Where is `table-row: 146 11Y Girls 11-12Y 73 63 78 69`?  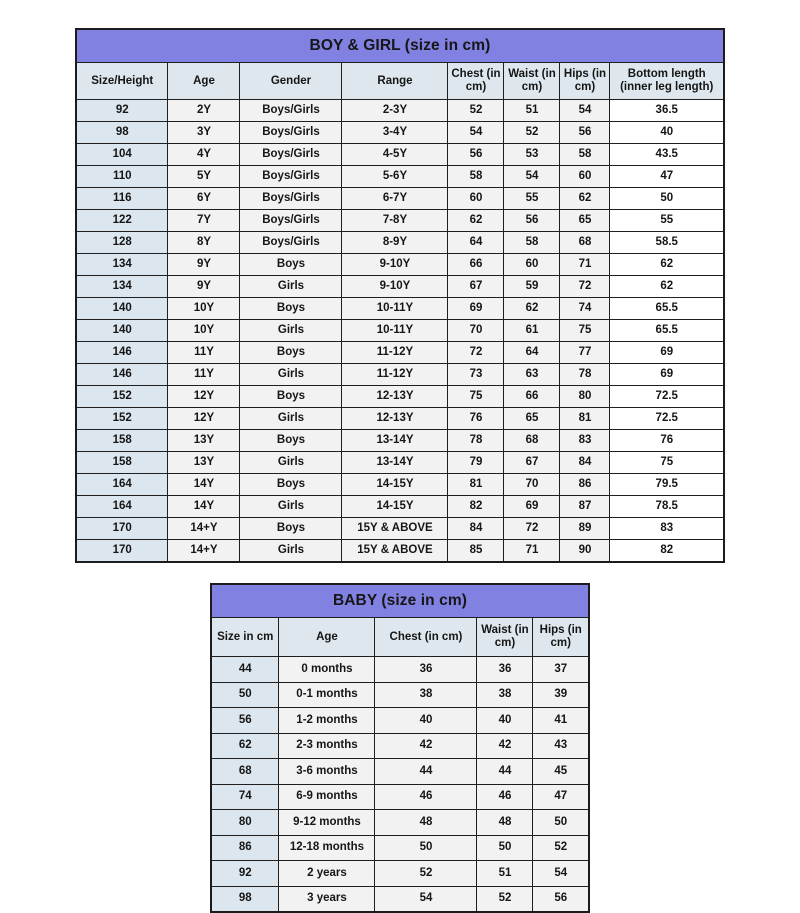
table-row: 146 11Y Girls 11-12Y 73 63 78 69 is located at coordinates (400, 374).